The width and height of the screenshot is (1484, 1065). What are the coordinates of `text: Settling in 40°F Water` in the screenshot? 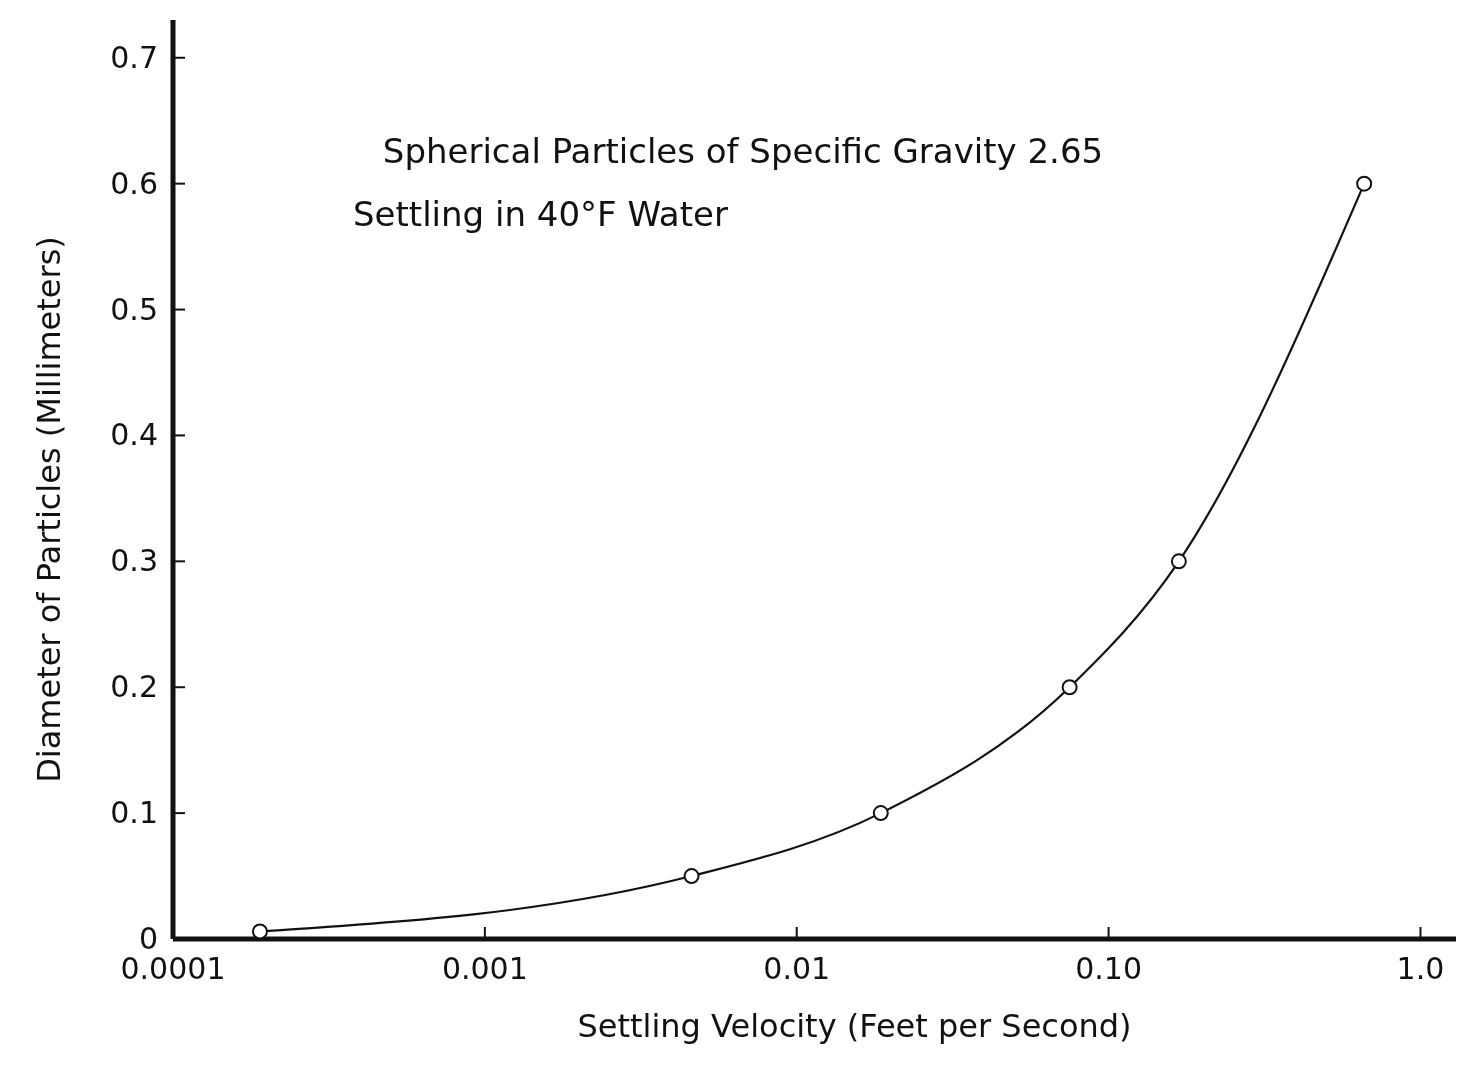 It's located at (540, 214).